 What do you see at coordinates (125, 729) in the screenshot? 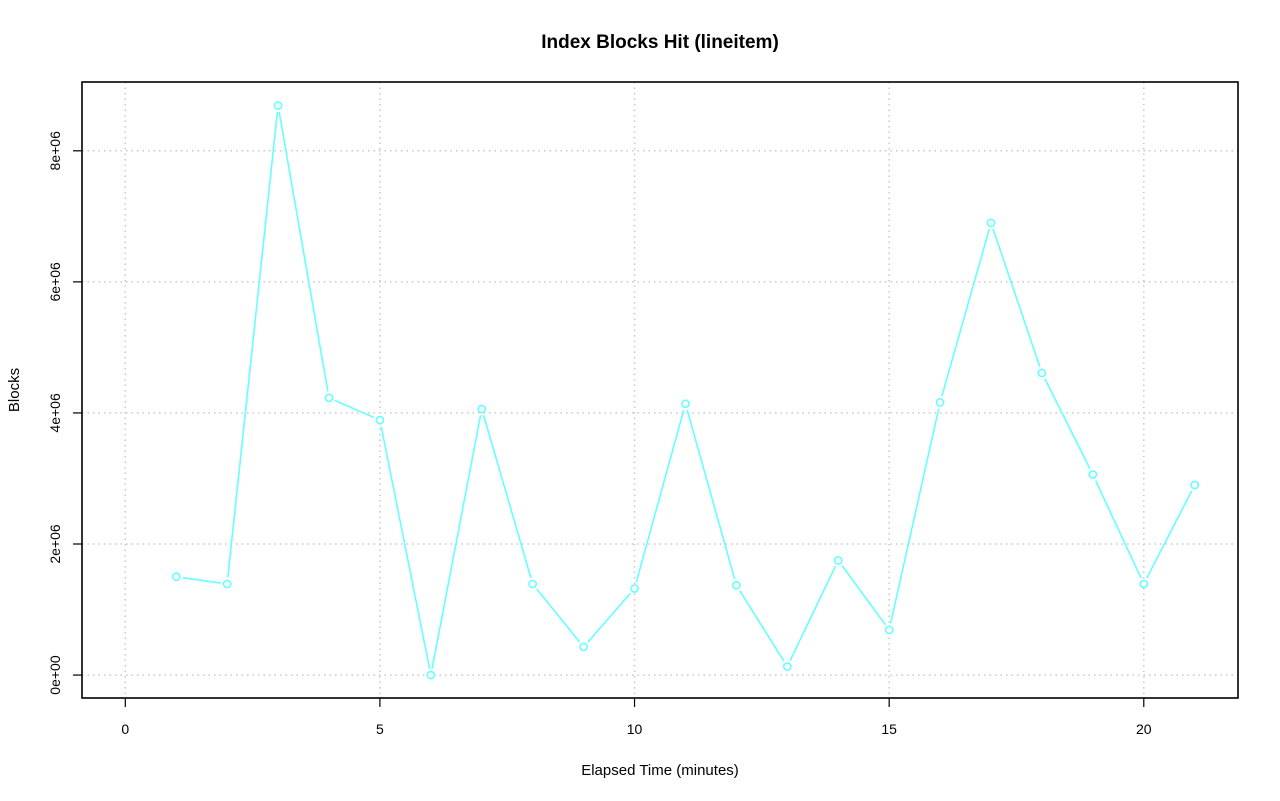
I see `x-tick-label: 0` at bounding box center [125, 729].